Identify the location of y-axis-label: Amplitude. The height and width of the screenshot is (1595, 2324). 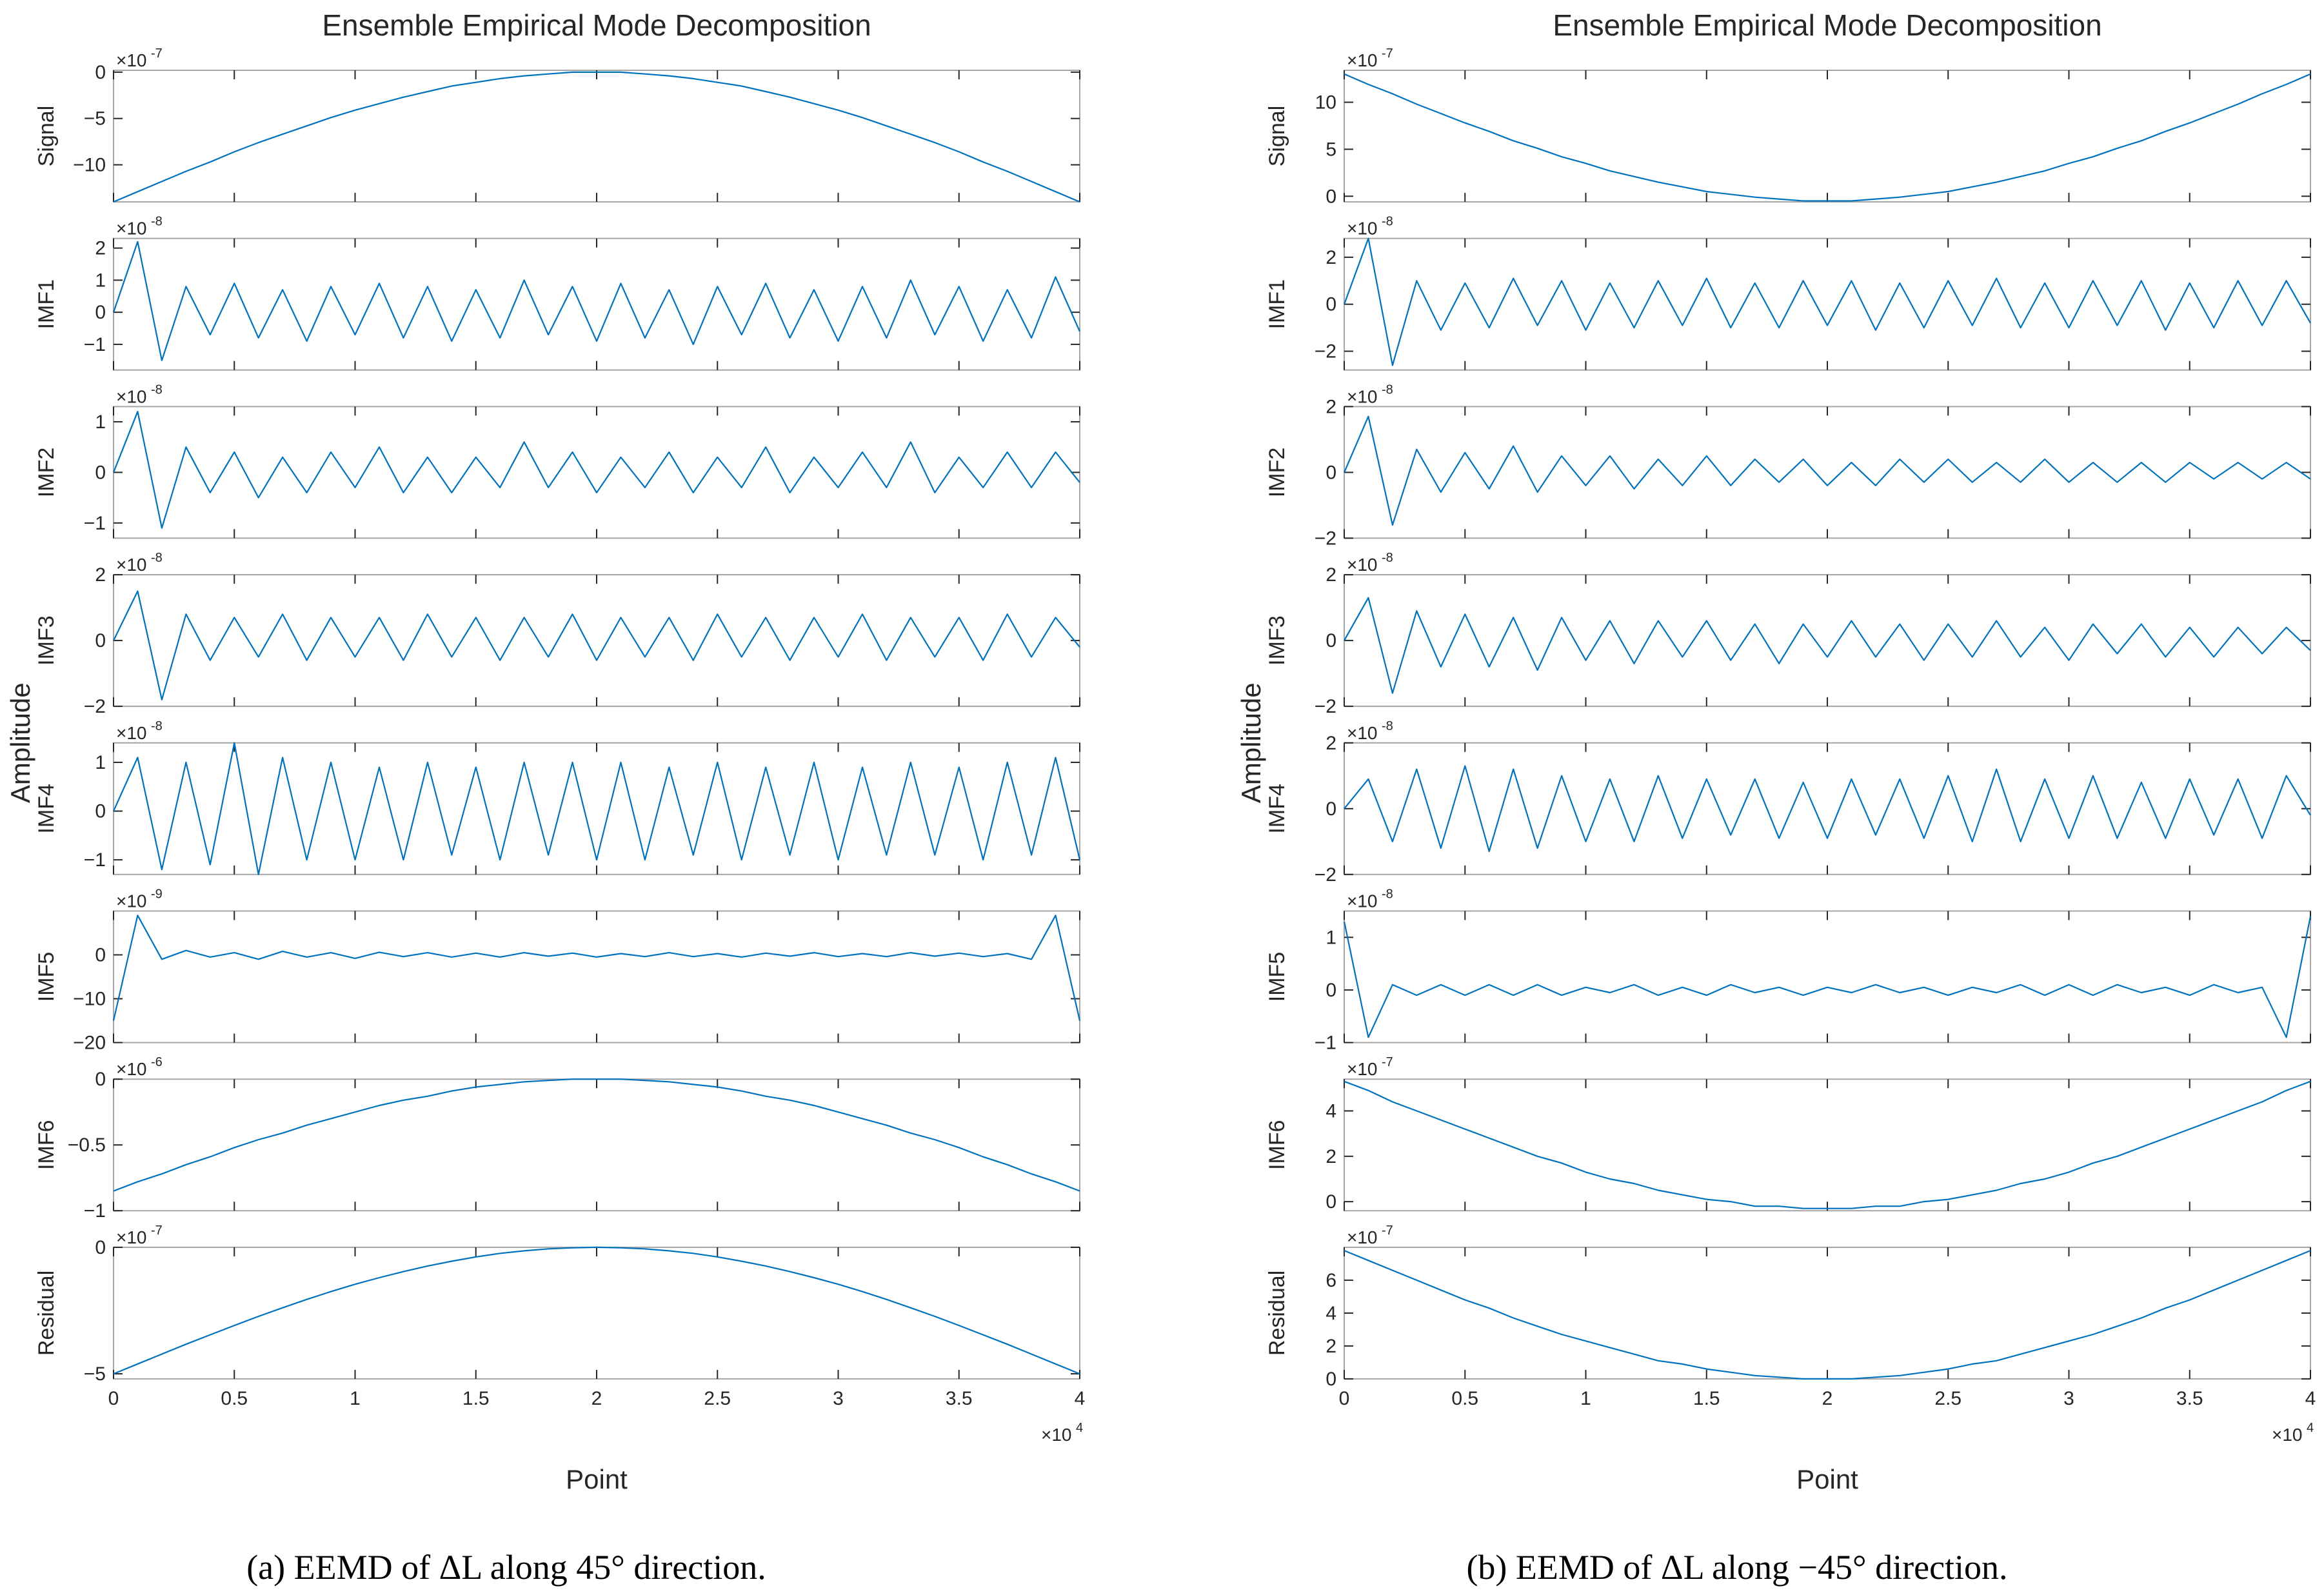
(20, 742).